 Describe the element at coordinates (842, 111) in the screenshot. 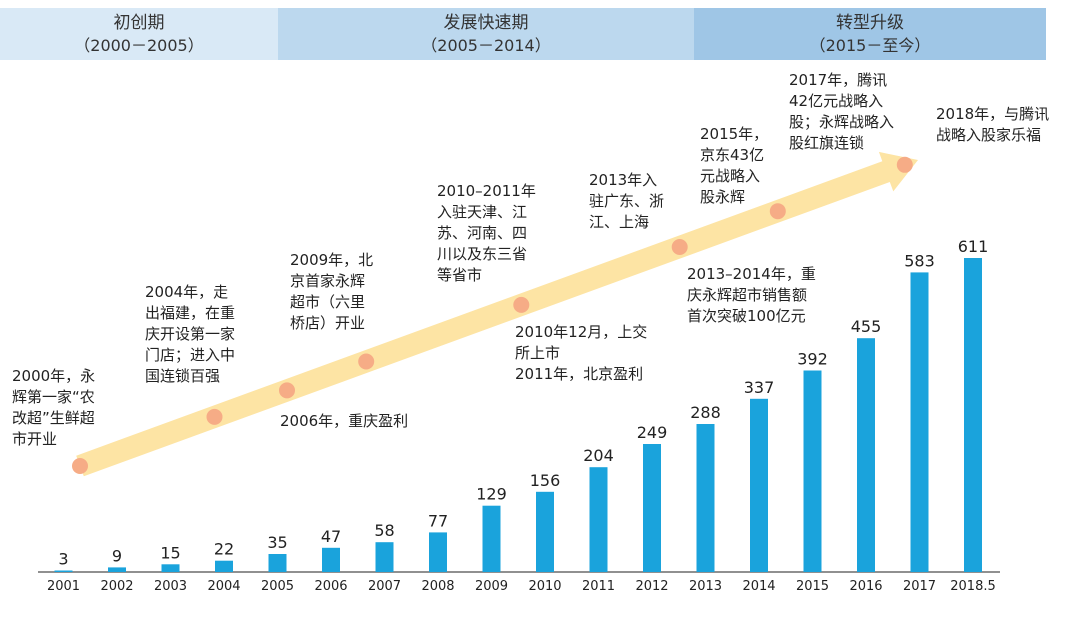

I see `annotation-2017: 2017年，腾讯 42亿元战略入 股；永辉战略入 股红旗连锁` at that location.